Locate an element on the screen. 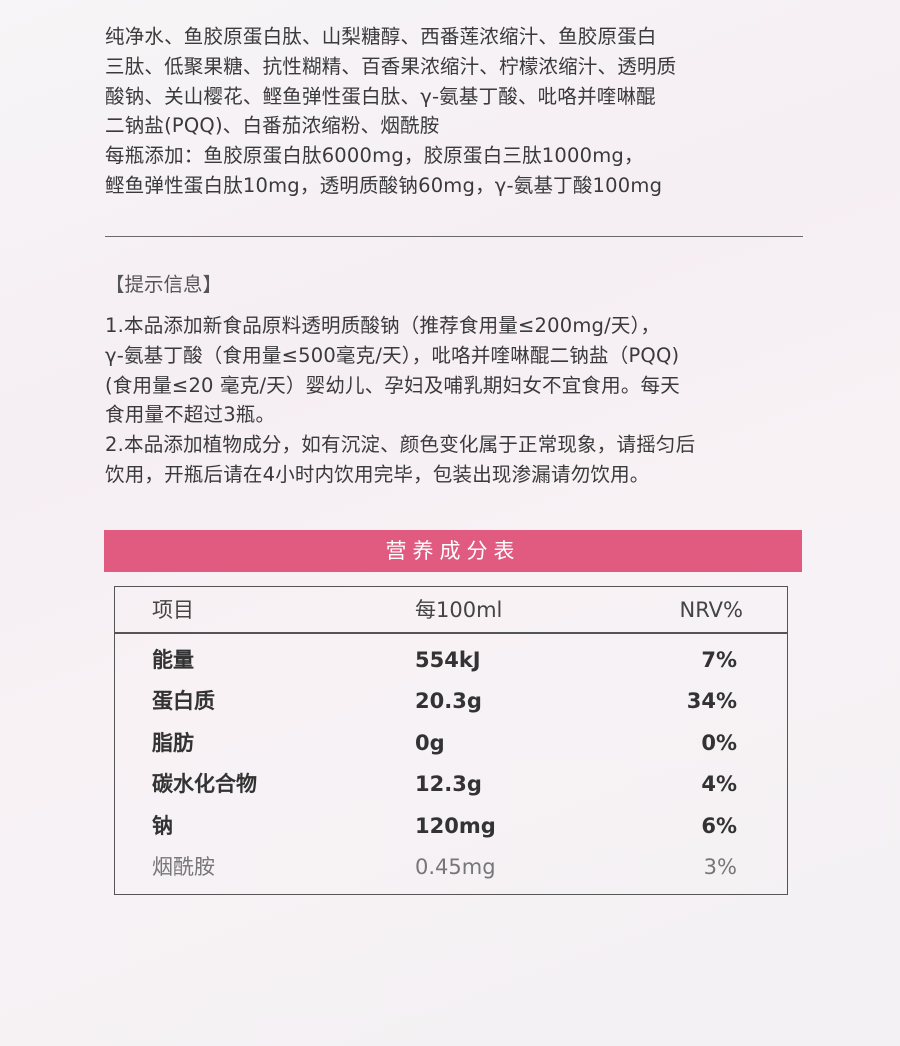 The image size is (900, 1046). table-row: 烟酰胺 0.45mg 3% is located at coordinates (451, 867).